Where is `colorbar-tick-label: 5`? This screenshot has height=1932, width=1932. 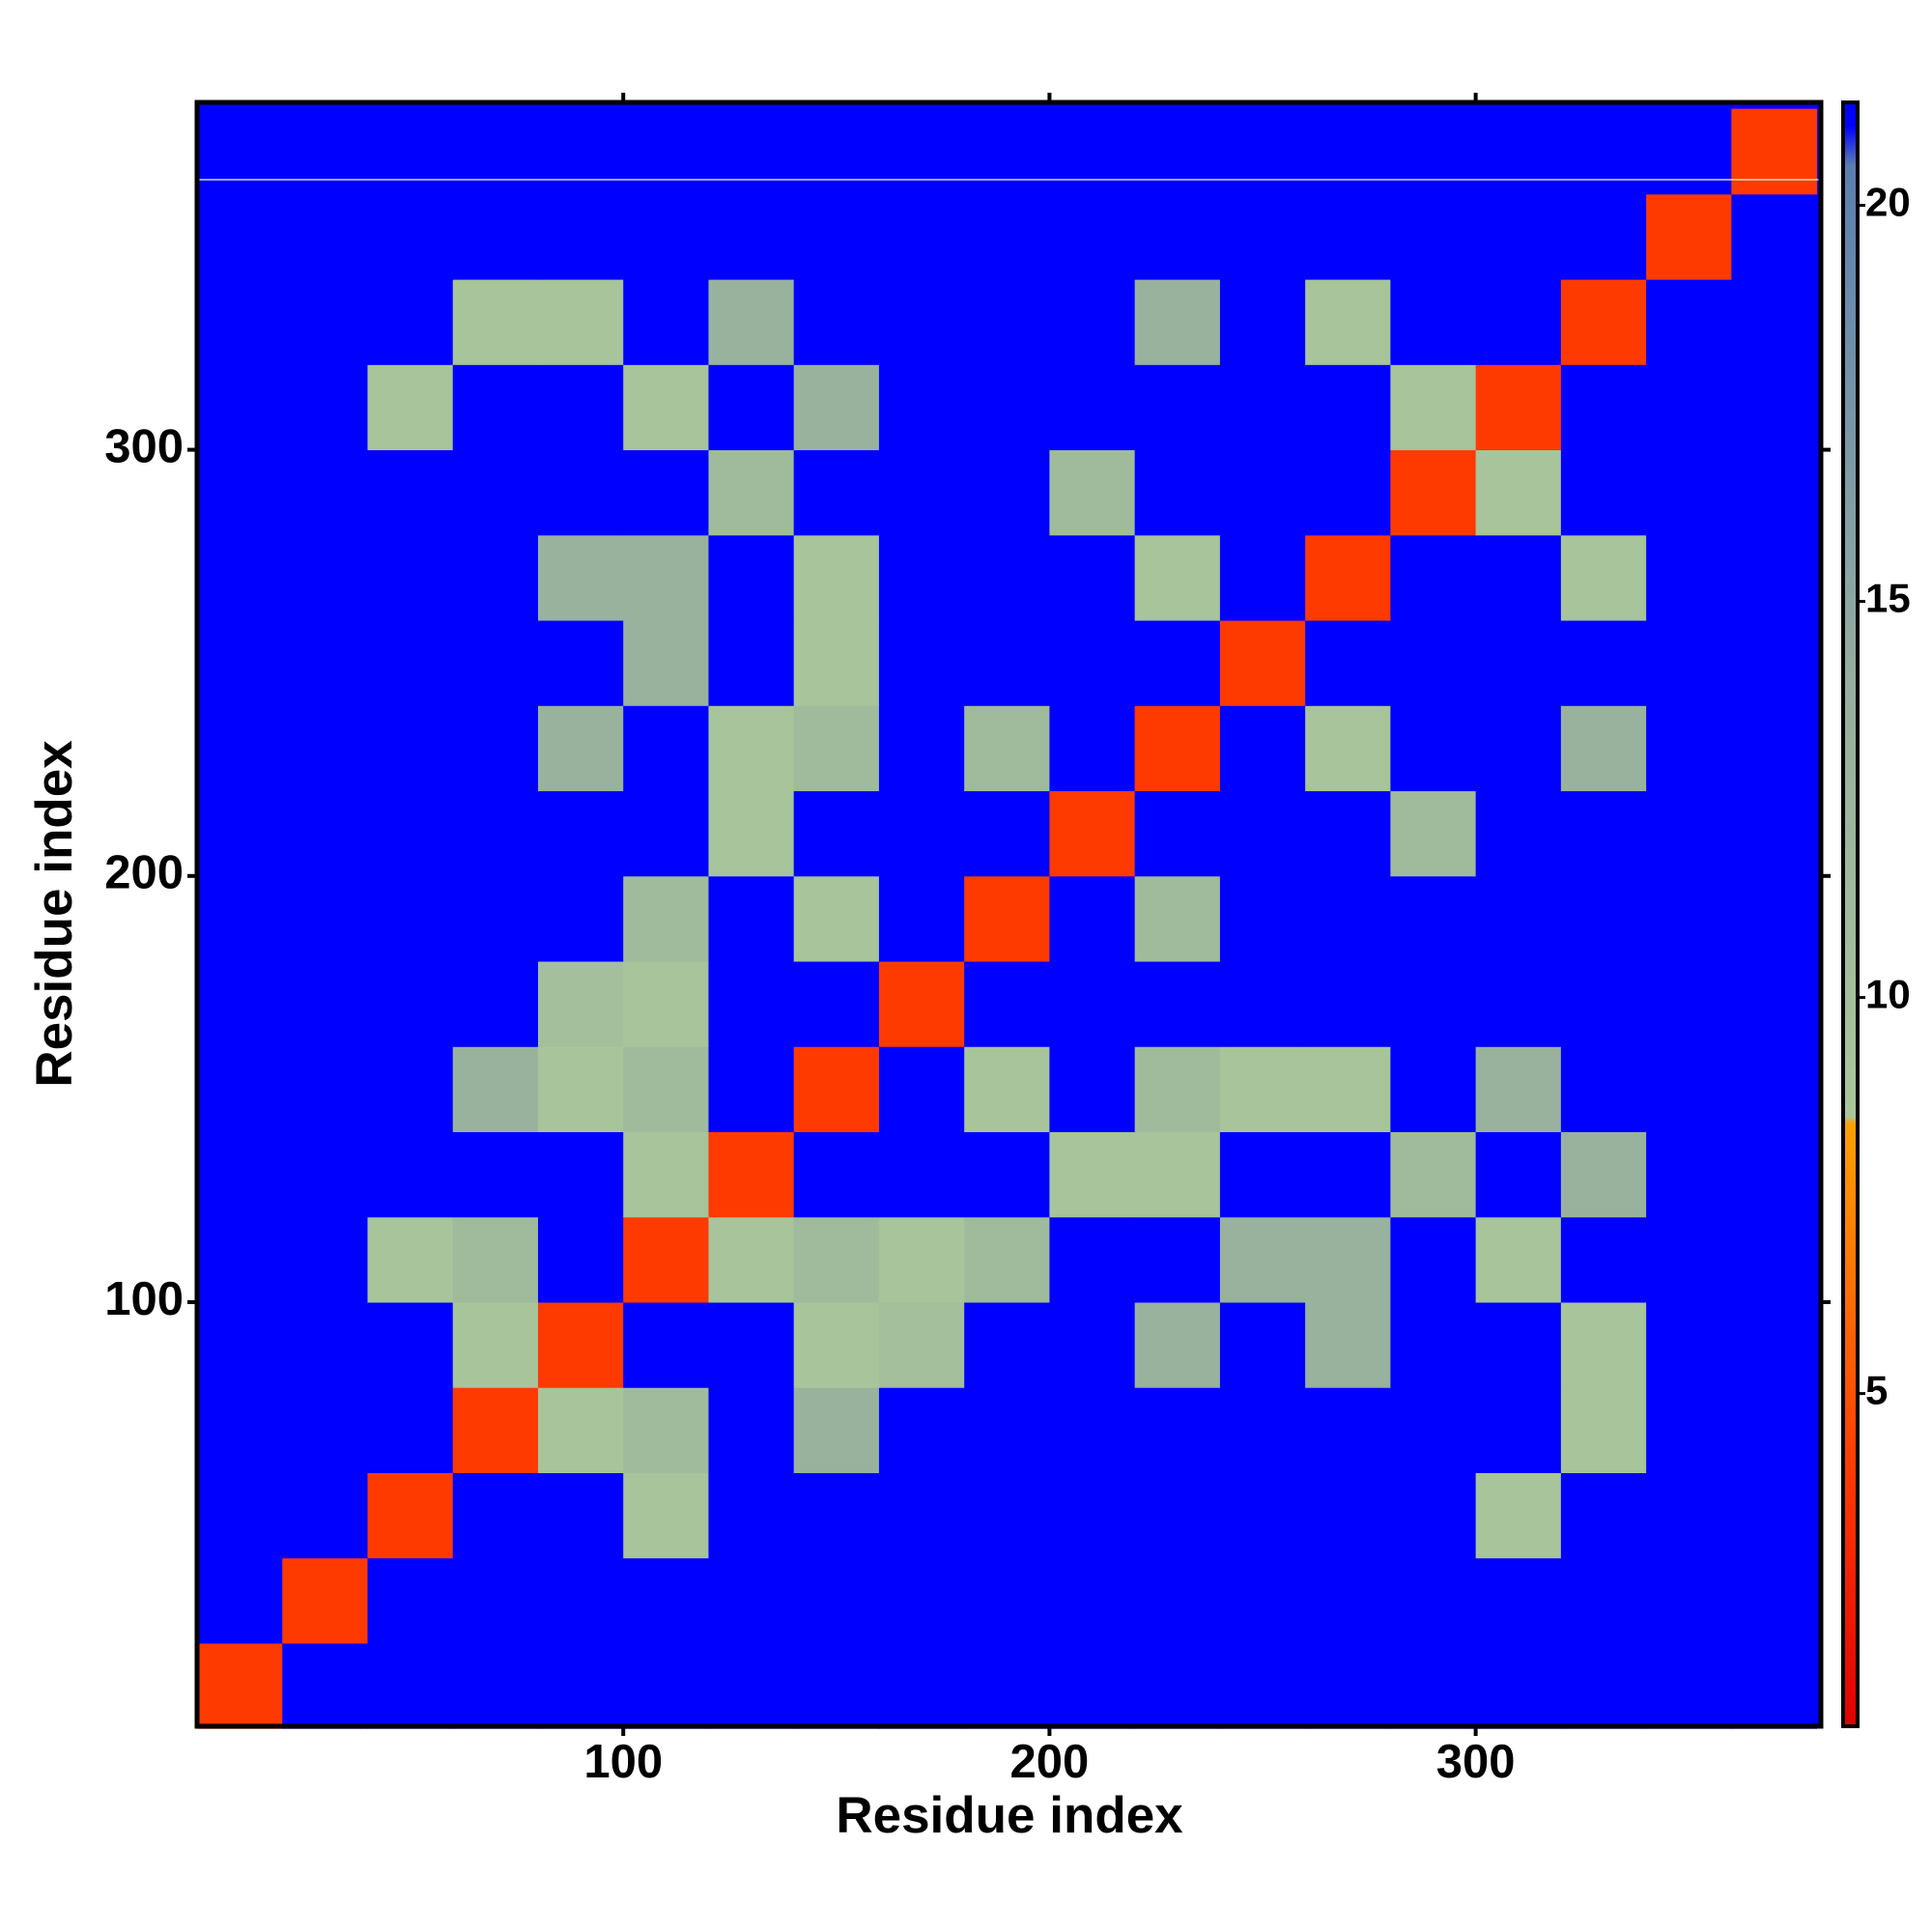 colorbar-tick-label: 5 is located at coordinates (1876, 1390).